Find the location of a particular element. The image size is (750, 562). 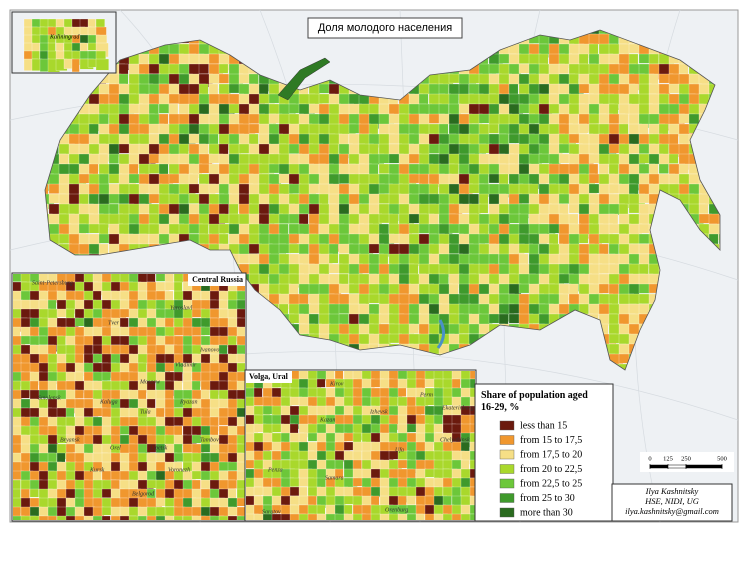

legend-label: from 25 to 30 is located at coordinates (547, 498).